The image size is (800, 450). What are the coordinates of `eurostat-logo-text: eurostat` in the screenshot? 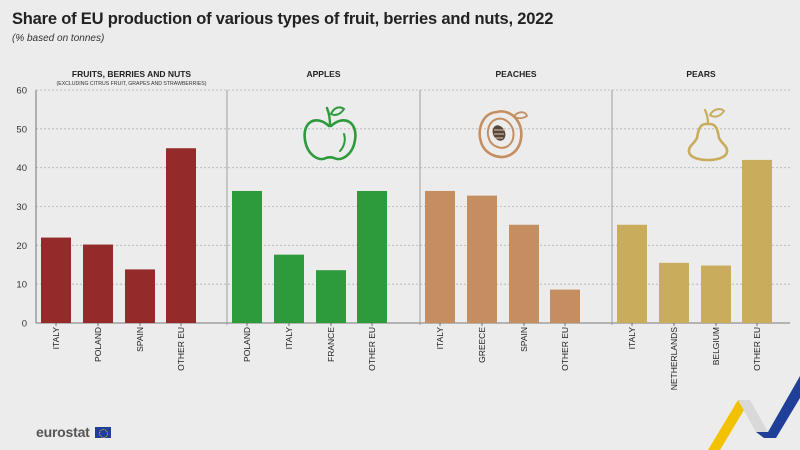 It's located at (63, 432).